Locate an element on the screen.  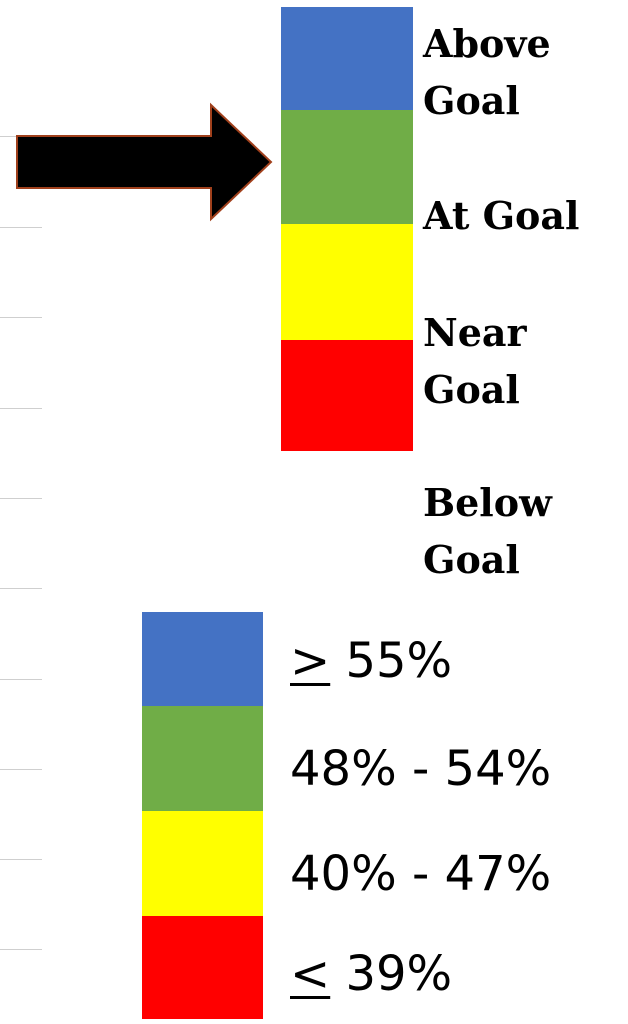
greater-equal-symbol: > is located at coordinates (310, 661).